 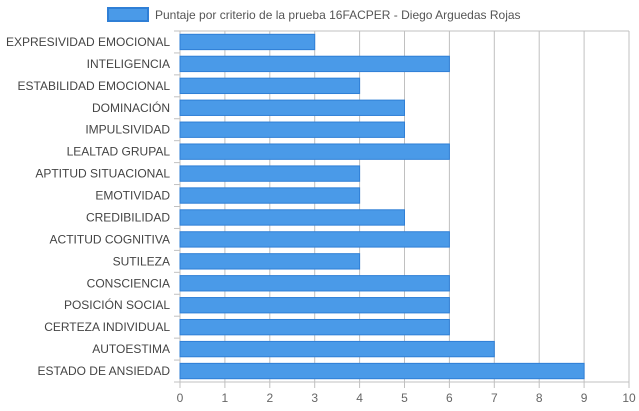 What do you see at coordinates (117, 304) in the screenshot?
I see `category-label: POSICIÓN SOCIAL` at bounding box center [117, 304].